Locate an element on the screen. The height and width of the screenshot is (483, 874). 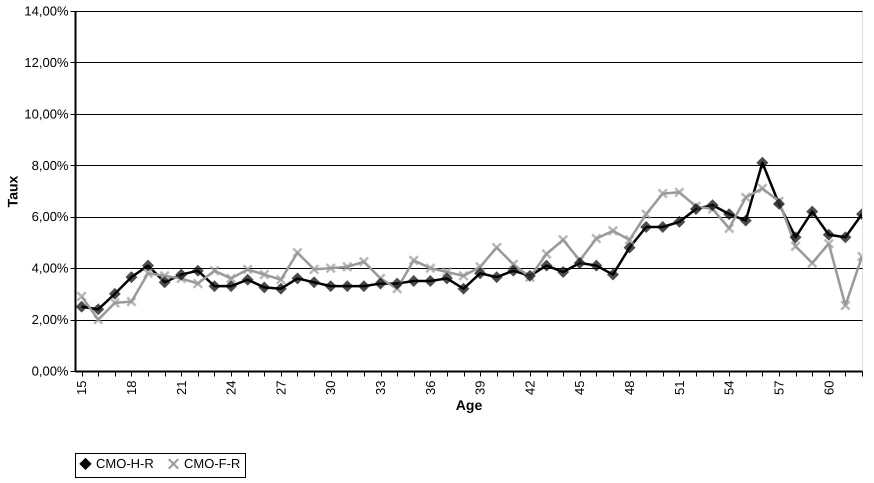
x-tick-label: 36 is located at coordinates (430, 387).